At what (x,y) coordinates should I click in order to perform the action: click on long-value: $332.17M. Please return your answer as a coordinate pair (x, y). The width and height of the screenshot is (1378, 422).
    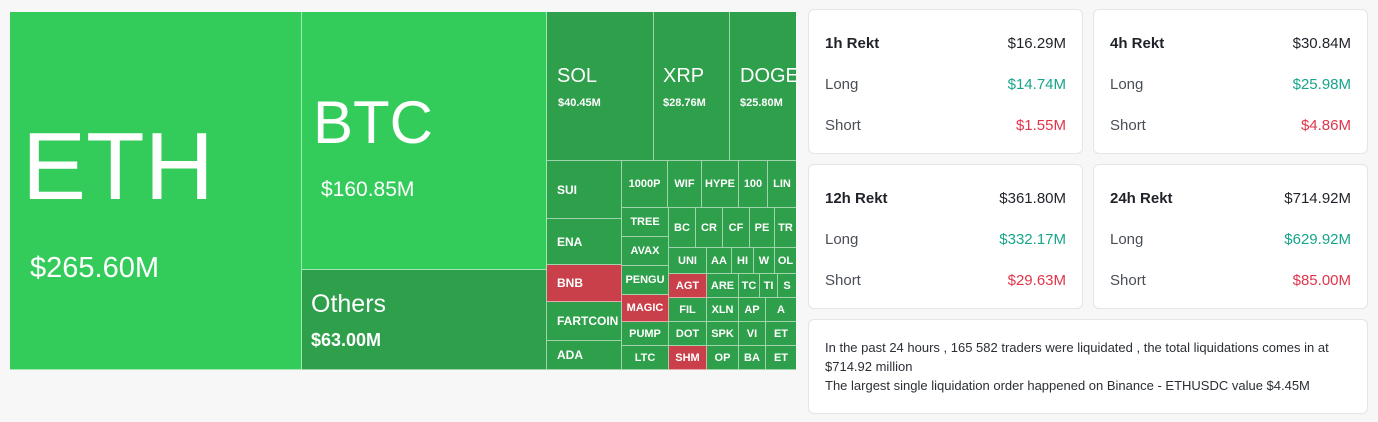
    Looking at the image, I should click on (1032, 239).